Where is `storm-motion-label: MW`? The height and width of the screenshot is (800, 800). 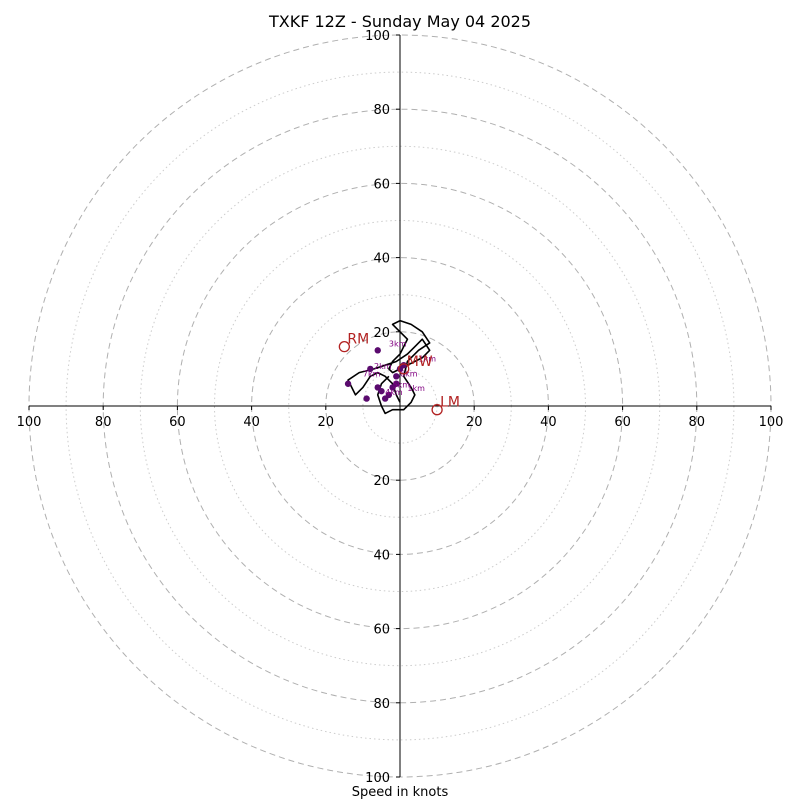 storm-motion-label: MW is located at coordinates (420, 362).